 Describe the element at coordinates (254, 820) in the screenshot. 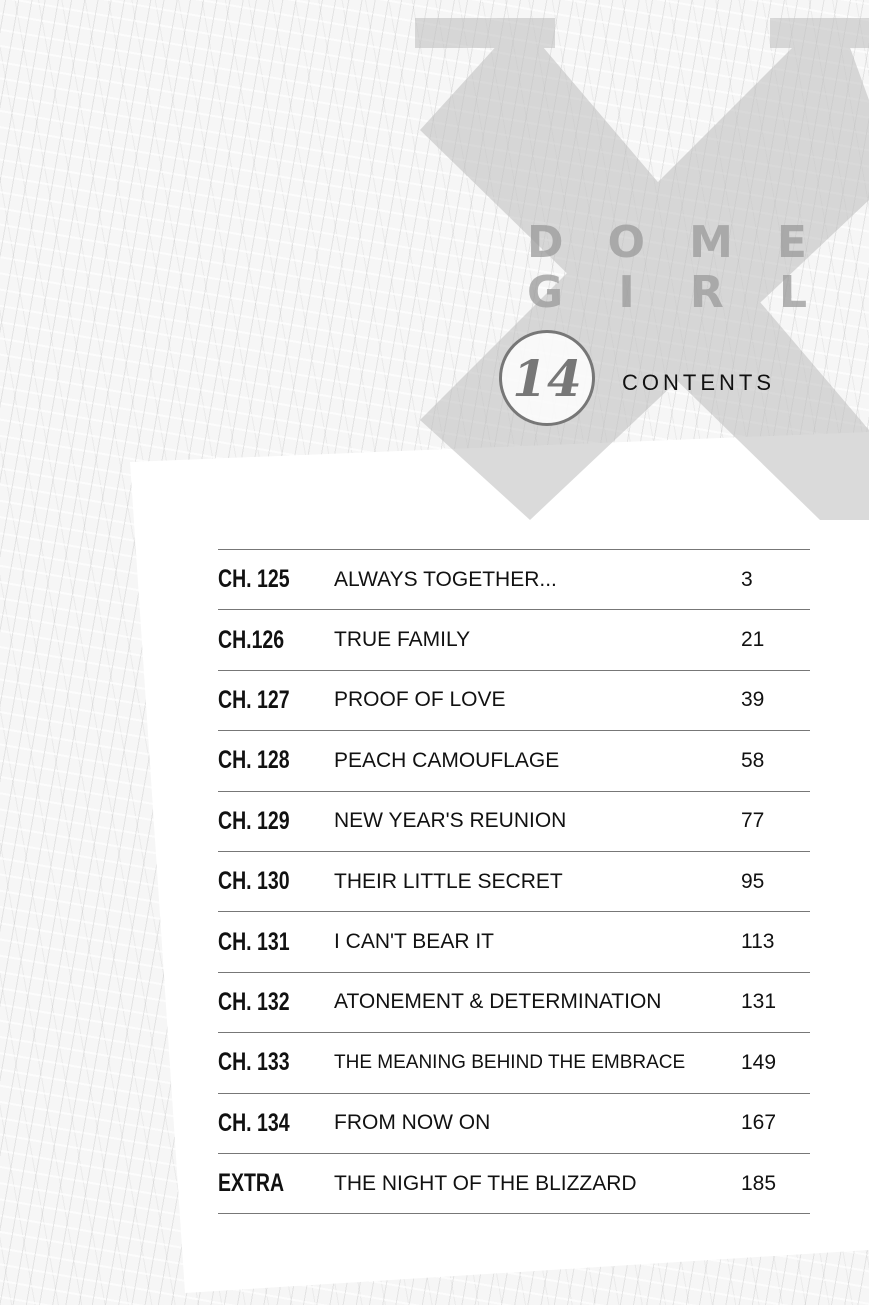

I see `chapter-label: CH. 129` at that location.